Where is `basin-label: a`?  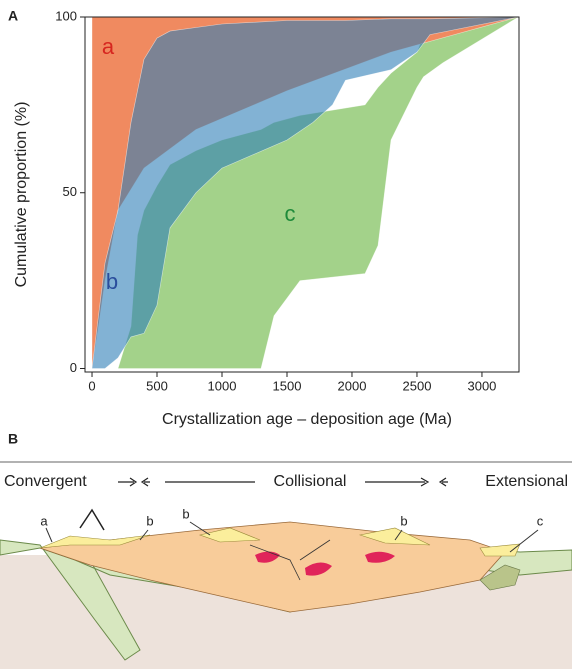
basin-label: a is located at coordinates (44, 520).